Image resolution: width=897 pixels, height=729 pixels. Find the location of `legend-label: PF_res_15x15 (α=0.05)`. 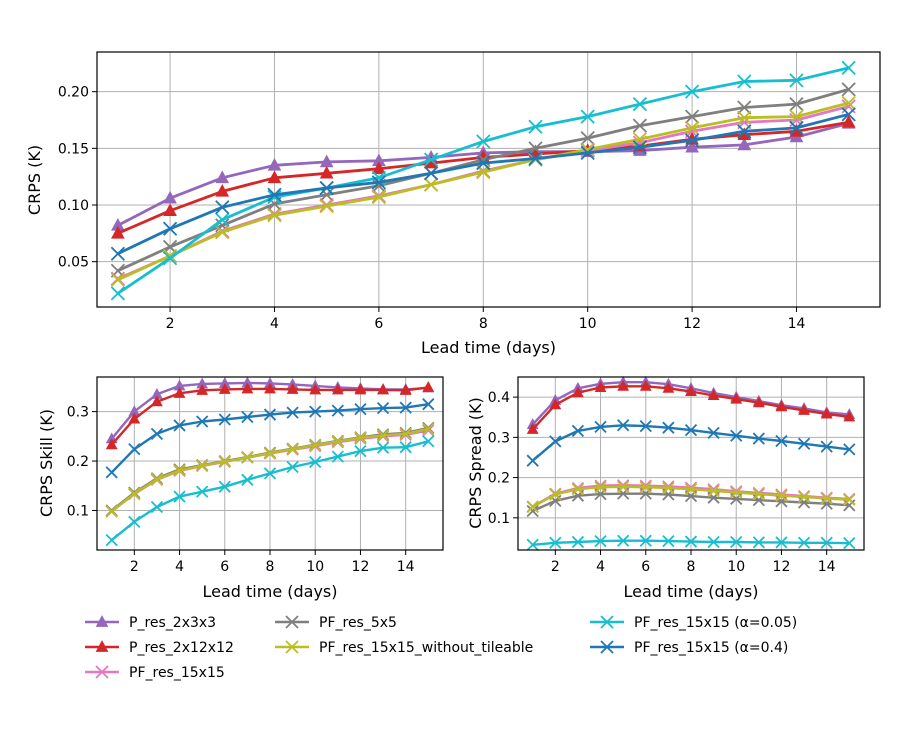

legend-label: PF_res_15x15 (α=0.05) is located at coordinates (715, 623).